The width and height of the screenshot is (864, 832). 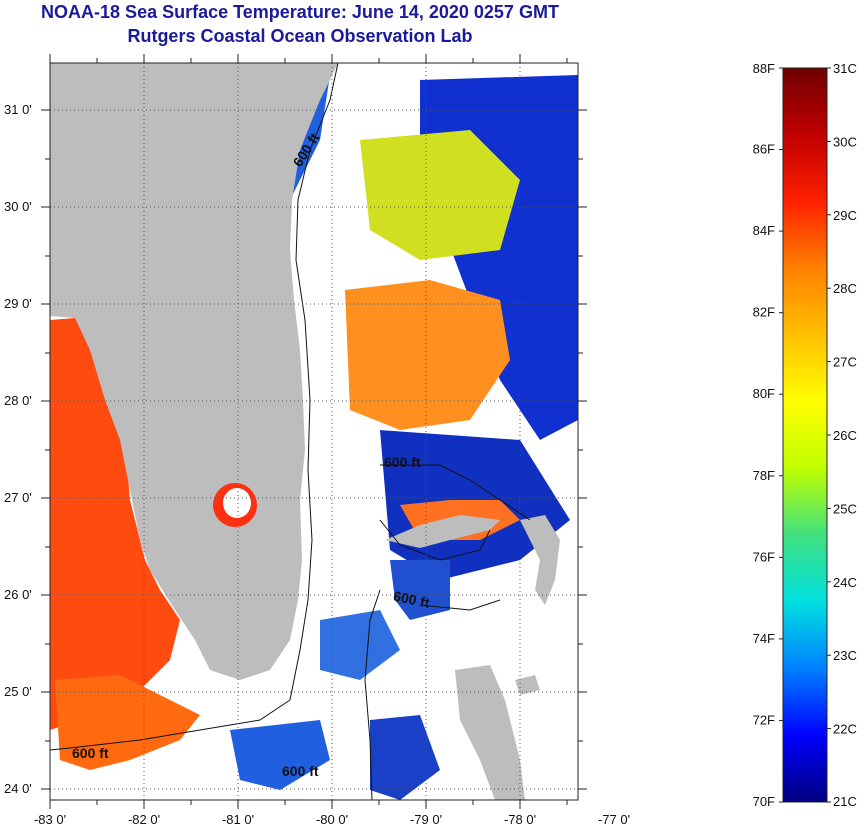 What do you see at coordinates (764, 801) in the screenshot?
I see `fahrenheit-label: 70F` at bounding box center [764, 801].